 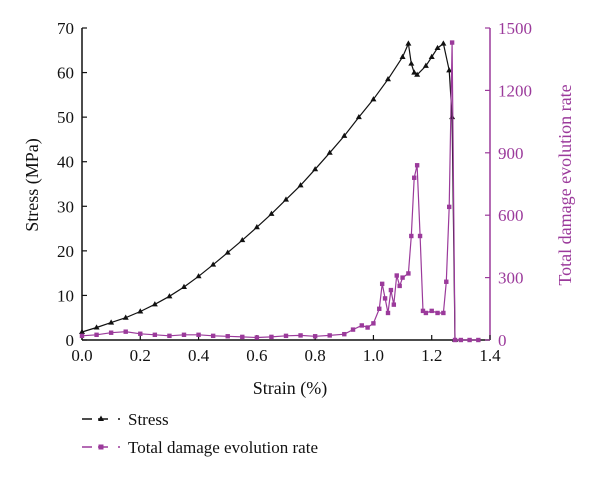 I want to click on y2-tick-label: 300, so click(x=511, y=278).